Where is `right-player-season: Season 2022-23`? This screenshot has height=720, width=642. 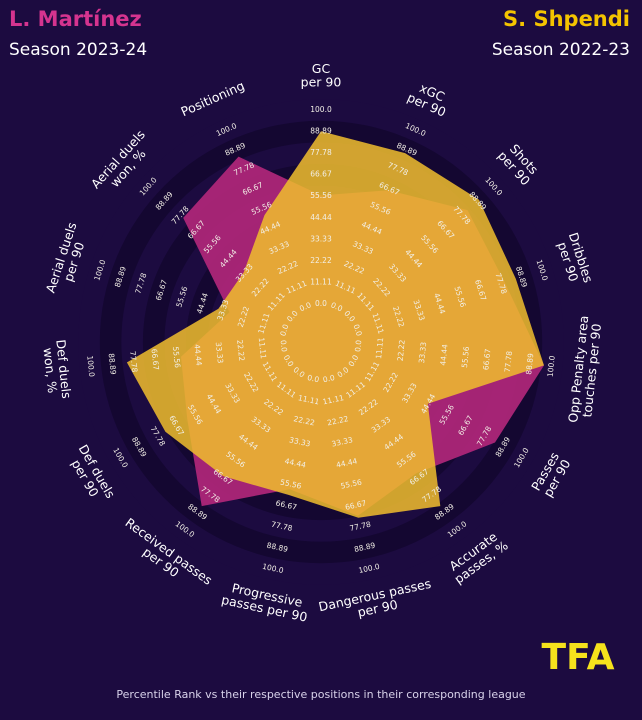 right-player-season: Season 2022-23 is located at coordinates (560, 50).